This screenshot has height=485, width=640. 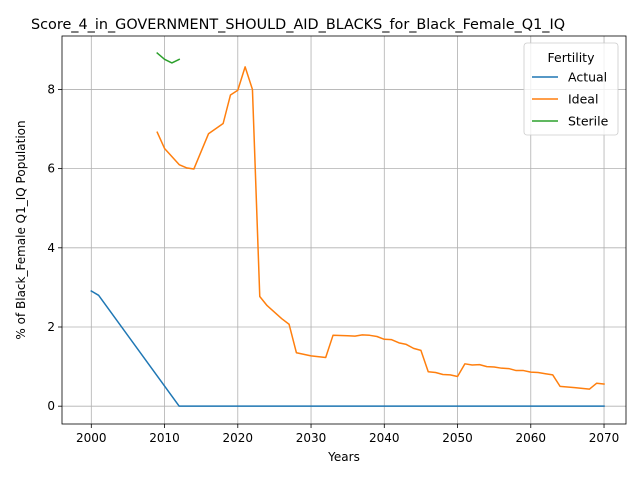 What do you see at coordinates (571, 89) in the screenshot?
I see `legend: Fertility Actual Ideal Sterile` at bounding box center [571, 89].